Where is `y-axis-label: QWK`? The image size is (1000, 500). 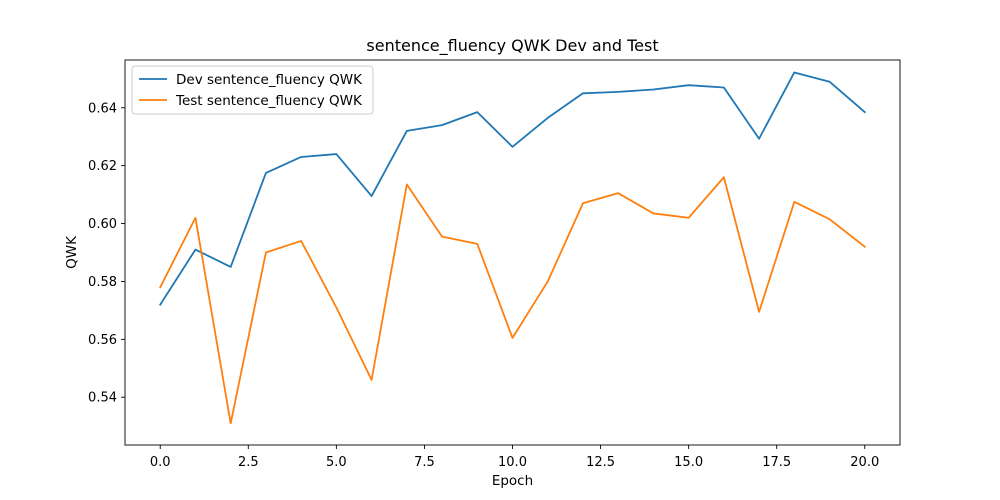 y-axis-label: QWK is located at coordinates (72, 252).